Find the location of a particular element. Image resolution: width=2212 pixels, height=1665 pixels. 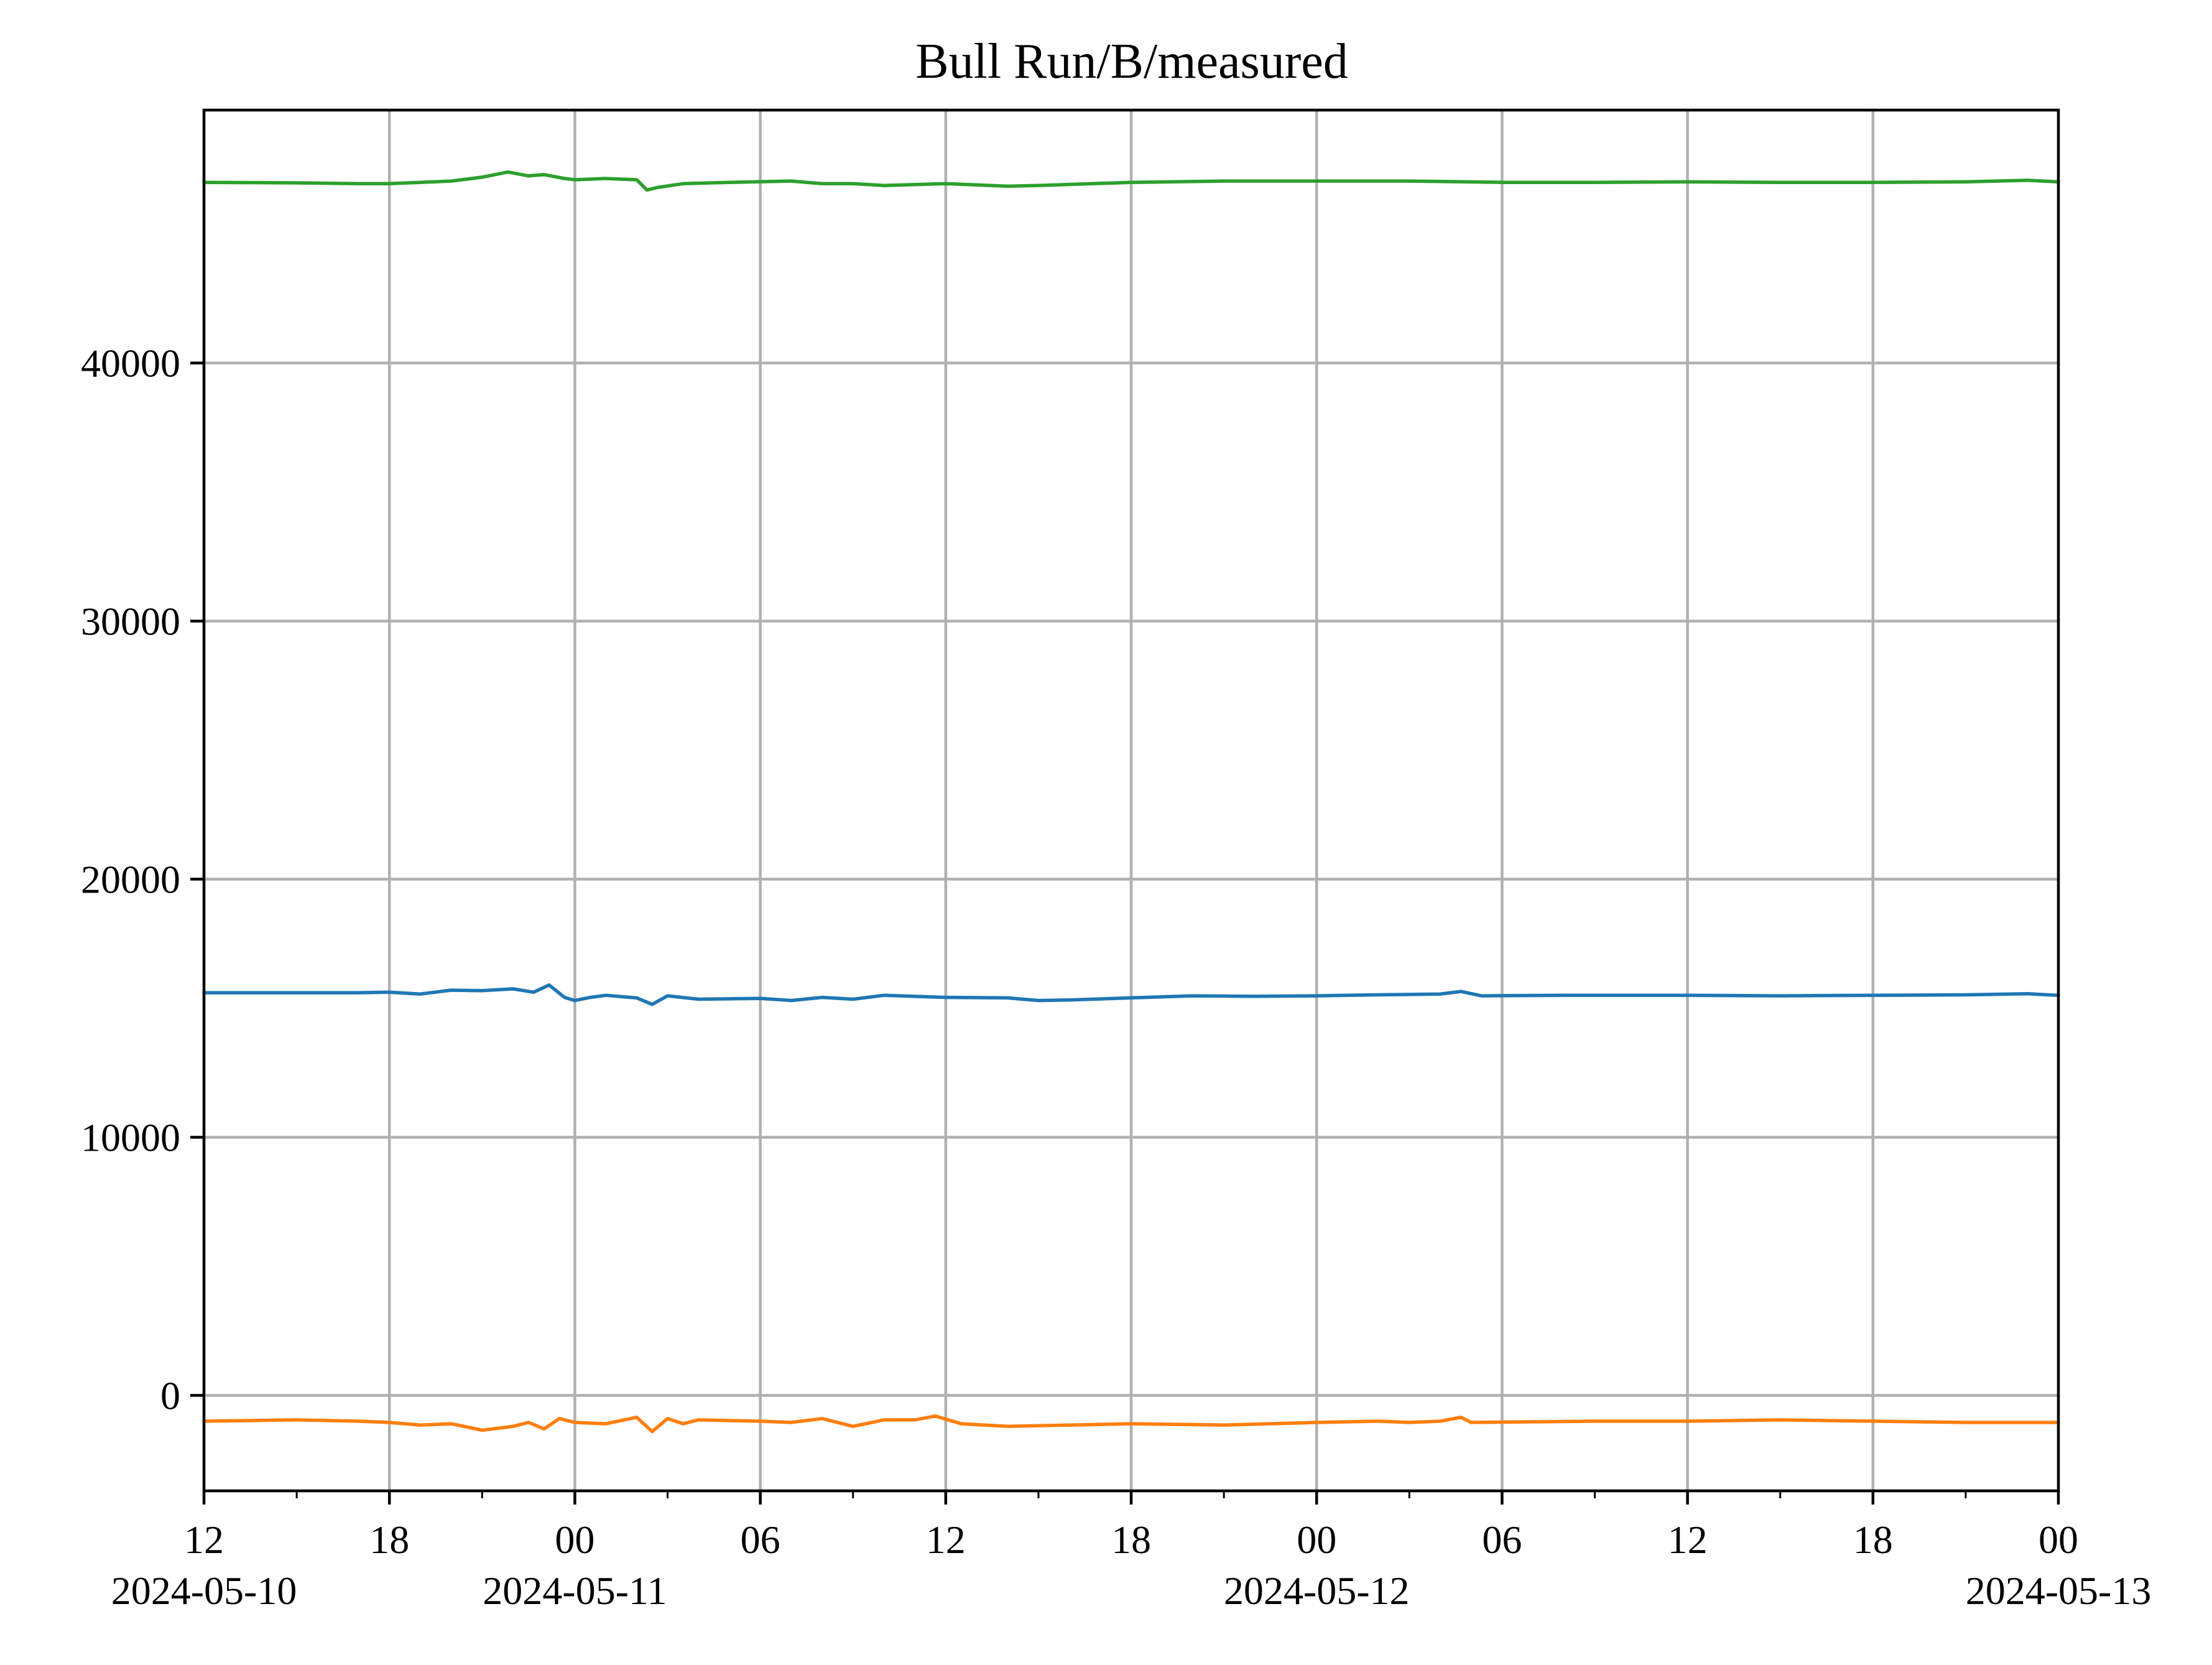

chart-title: Bull Run/B/measured is located at coordinates (1131, 61).